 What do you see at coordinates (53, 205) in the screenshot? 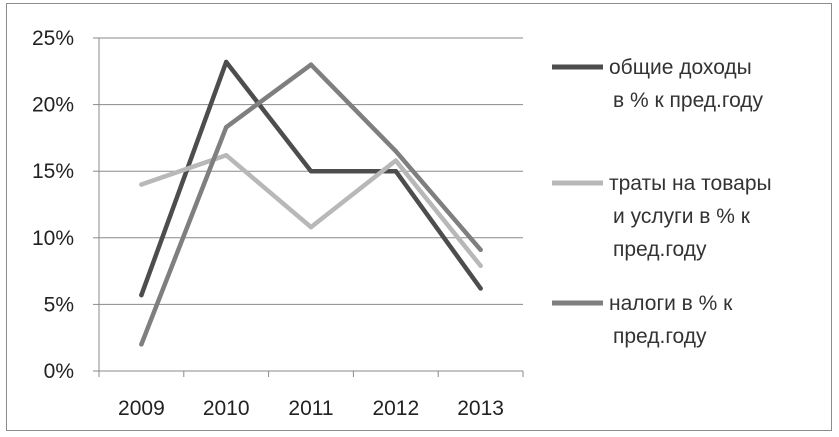
I see `y-axis-tick-labels: 0% 5% 10% 15% 20% 25%` at bounding box center [53, 205].